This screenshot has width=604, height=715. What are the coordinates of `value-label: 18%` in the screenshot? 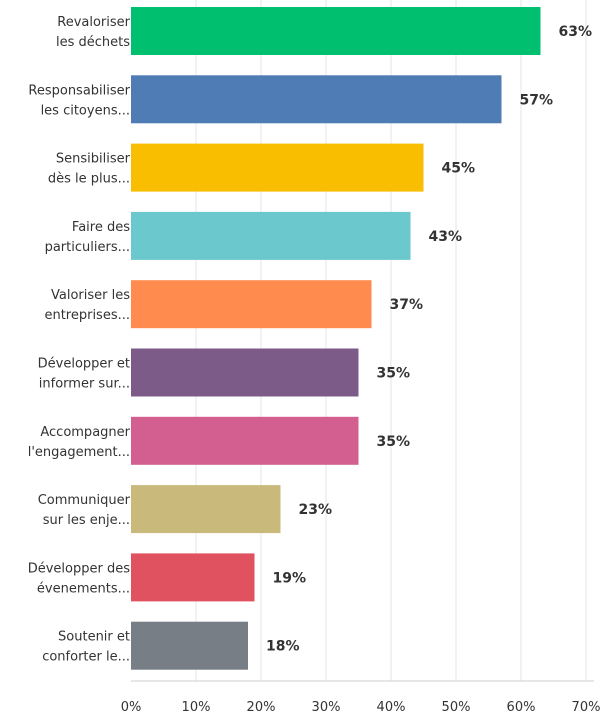 It's located at (283, 647).